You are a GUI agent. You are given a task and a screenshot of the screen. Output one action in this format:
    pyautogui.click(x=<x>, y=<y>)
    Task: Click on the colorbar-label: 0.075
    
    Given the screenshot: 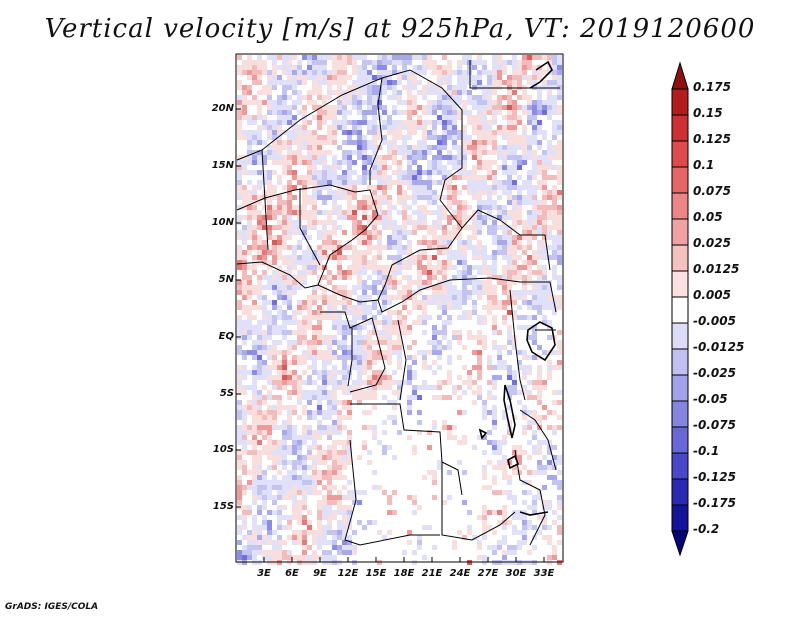 What is the action you would take?
    pyautogui.click(x=712, y=191)
    